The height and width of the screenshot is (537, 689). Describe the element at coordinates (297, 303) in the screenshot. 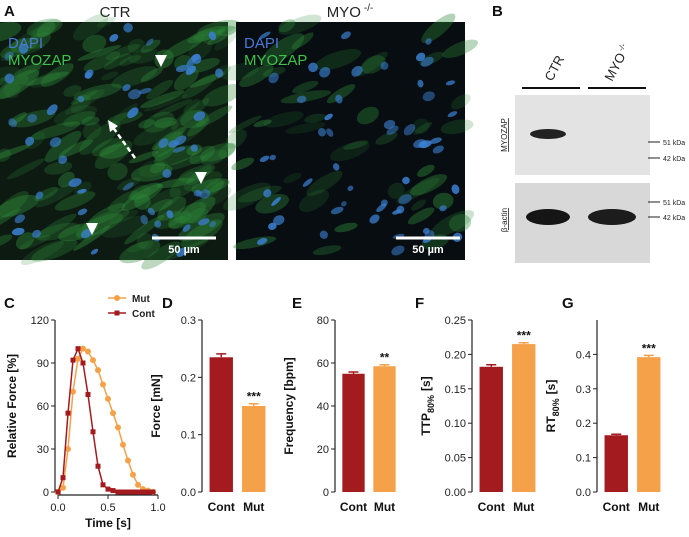

I see `panel-label: E` at that location.